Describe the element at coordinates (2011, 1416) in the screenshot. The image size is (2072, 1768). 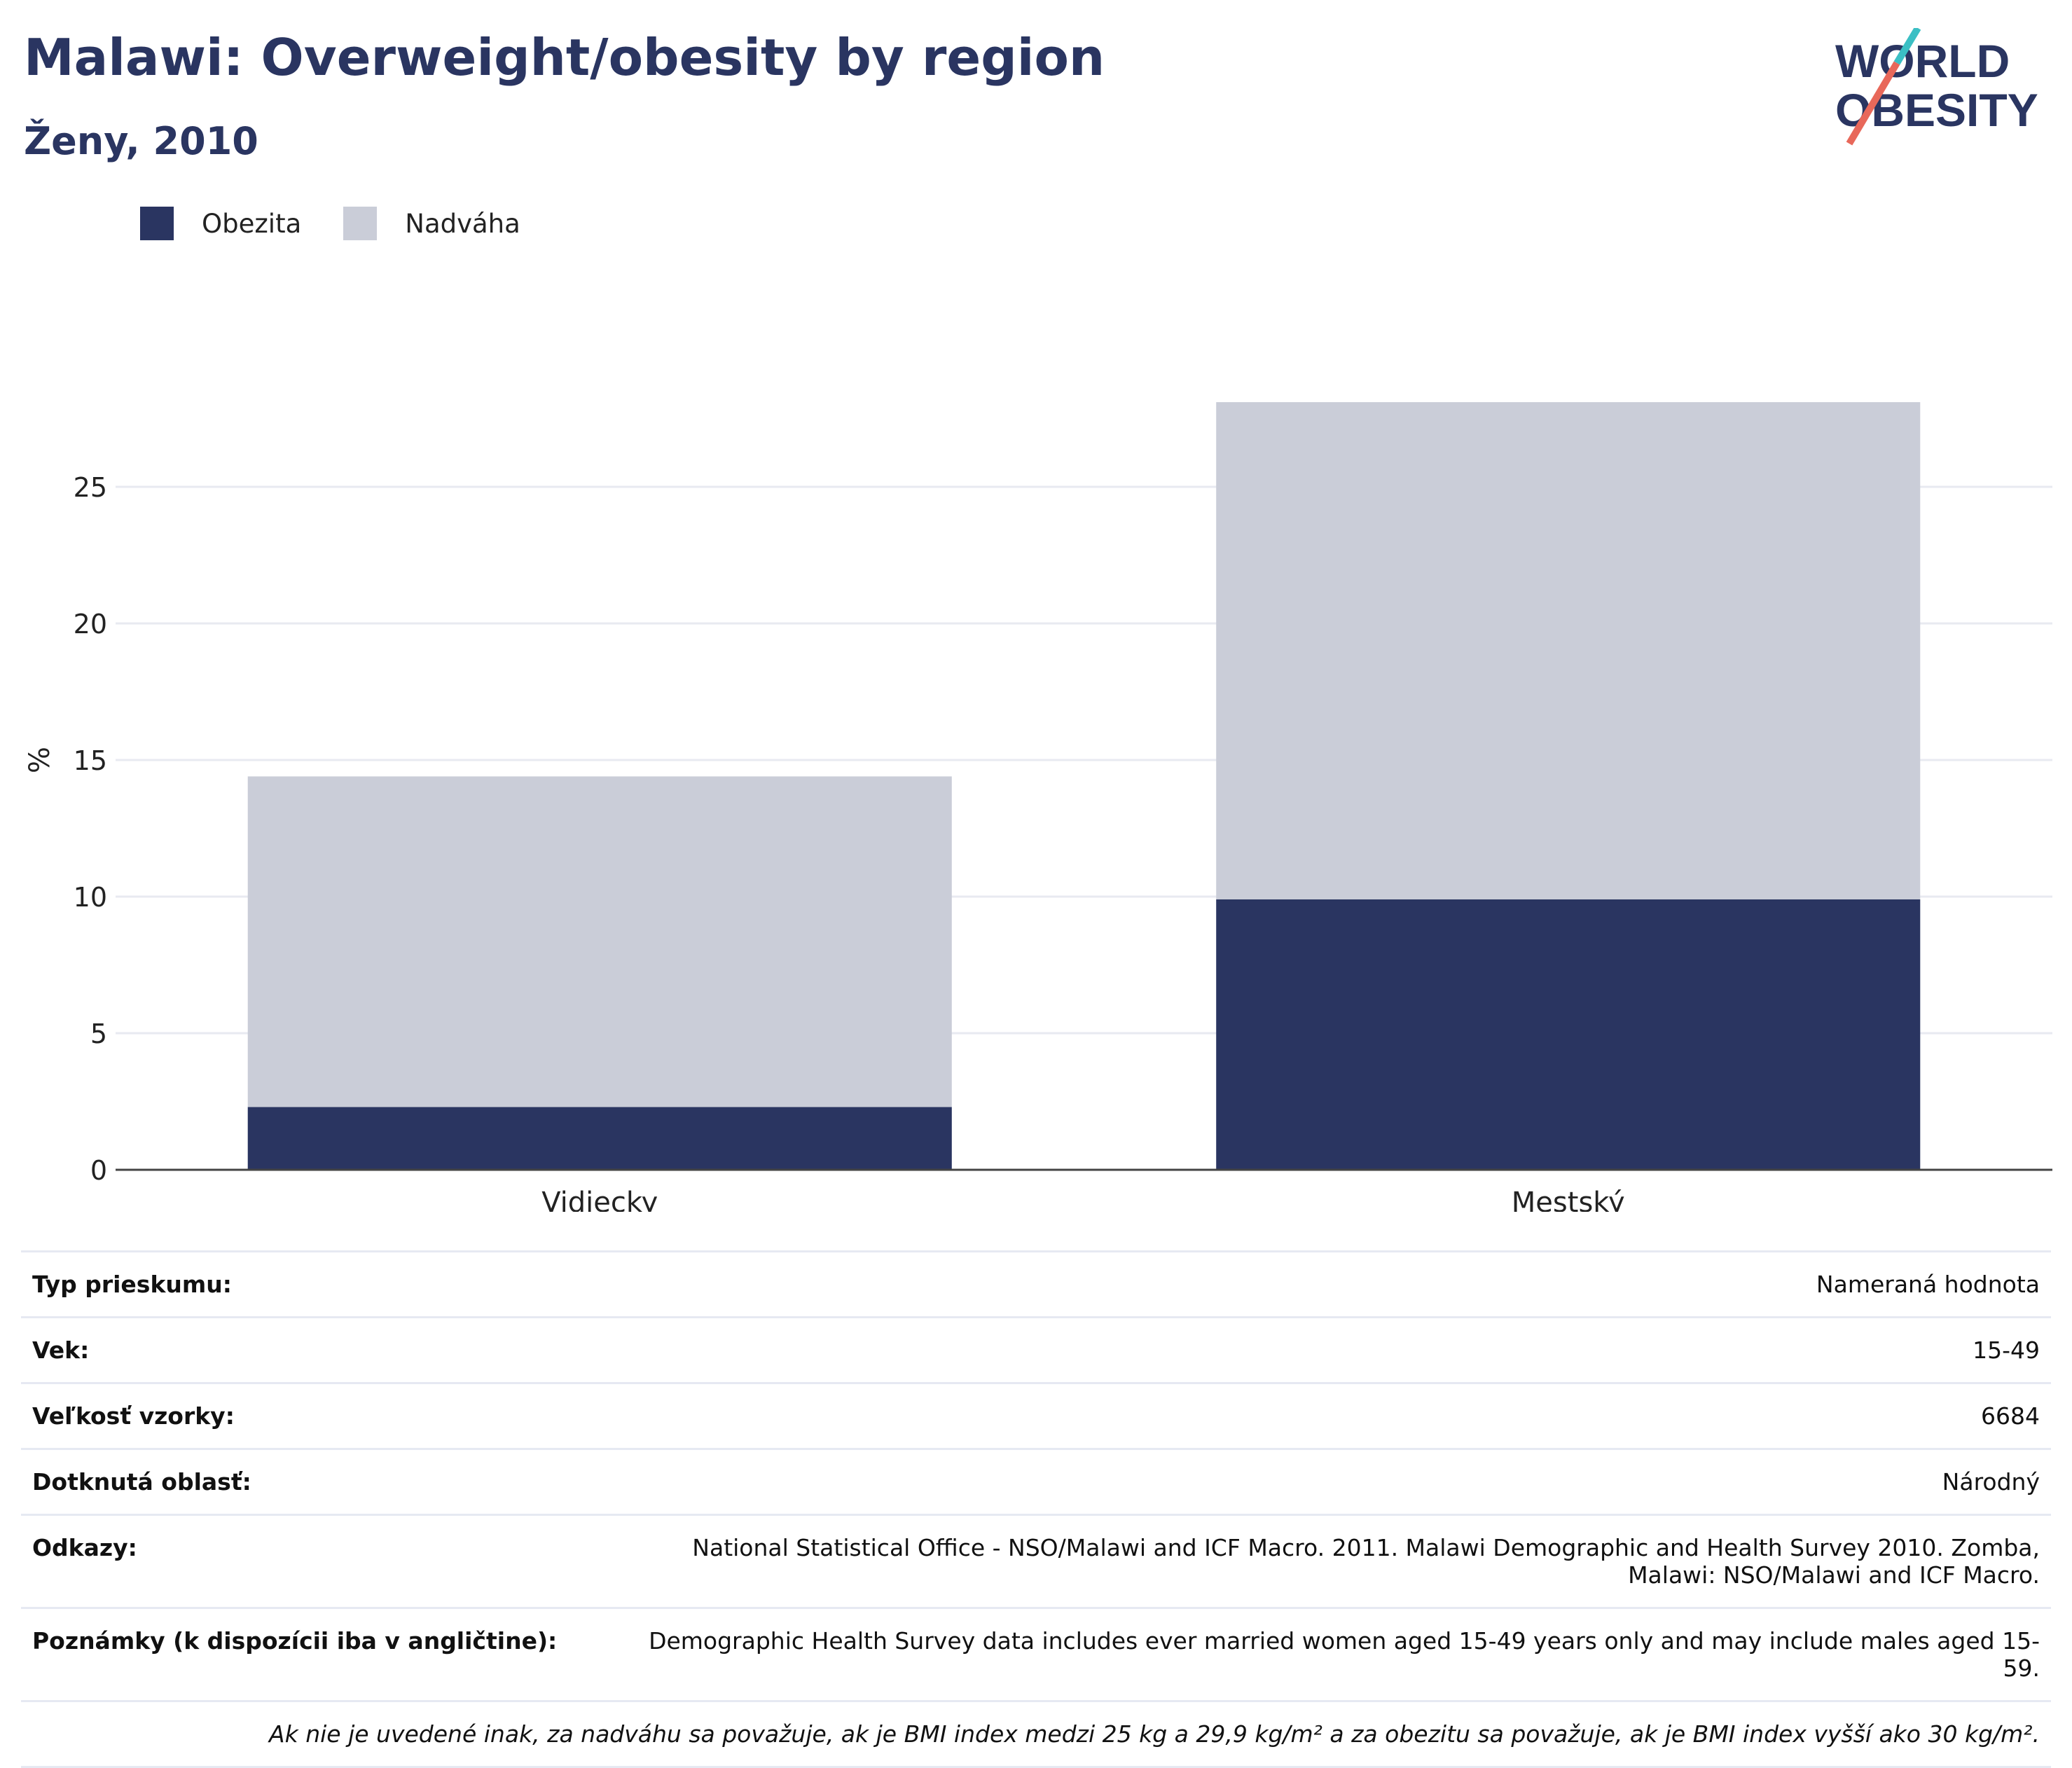
I see `info-value: 6684` at that location.